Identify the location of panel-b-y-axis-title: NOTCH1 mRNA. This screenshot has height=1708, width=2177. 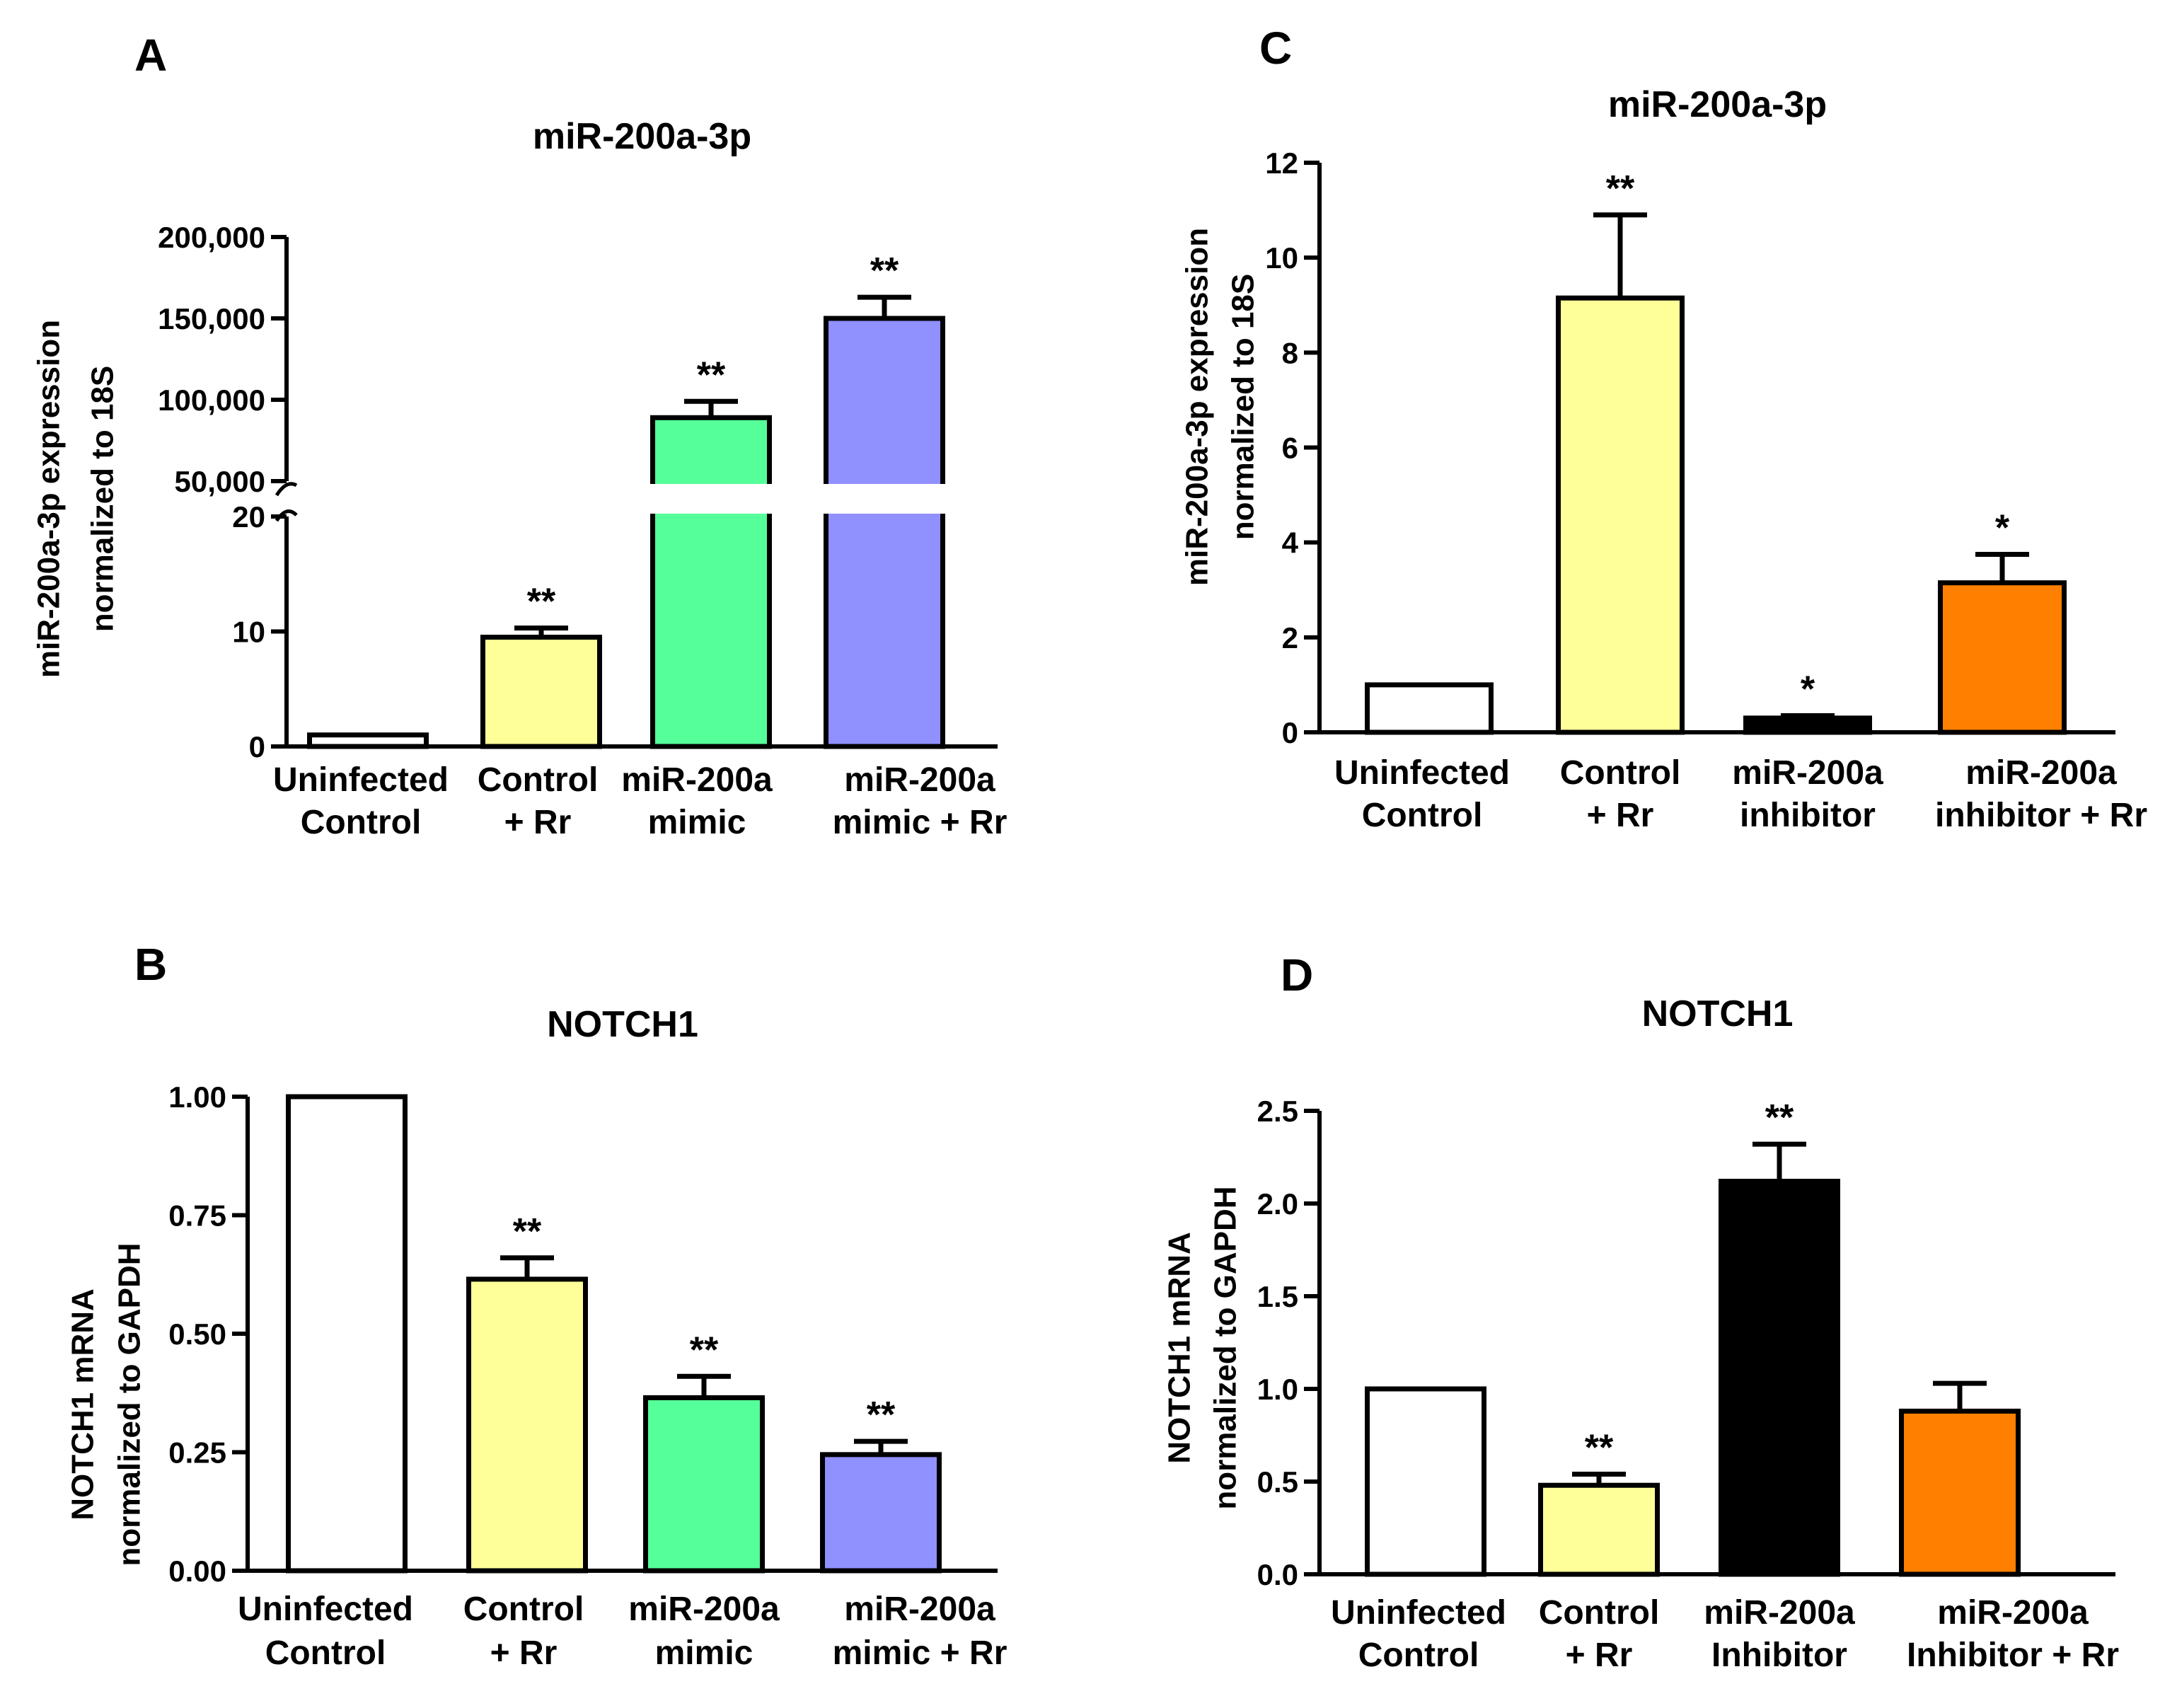
(83, 1404).